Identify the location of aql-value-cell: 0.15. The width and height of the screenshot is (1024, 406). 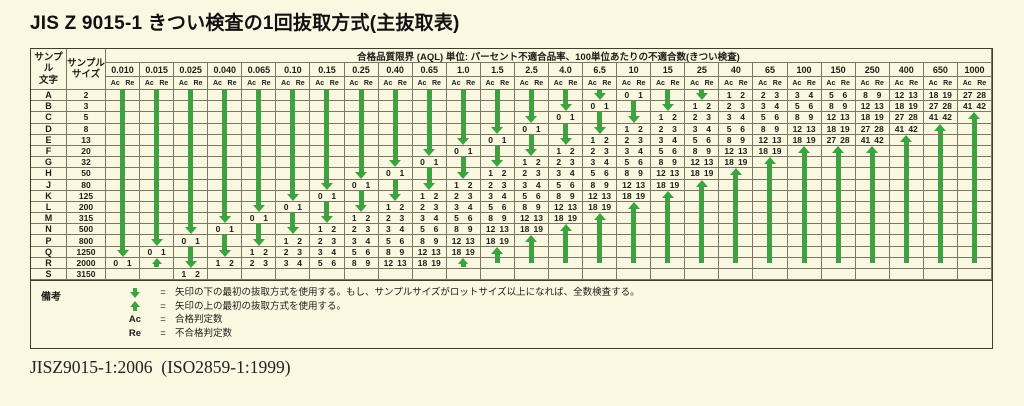
(327, 70).